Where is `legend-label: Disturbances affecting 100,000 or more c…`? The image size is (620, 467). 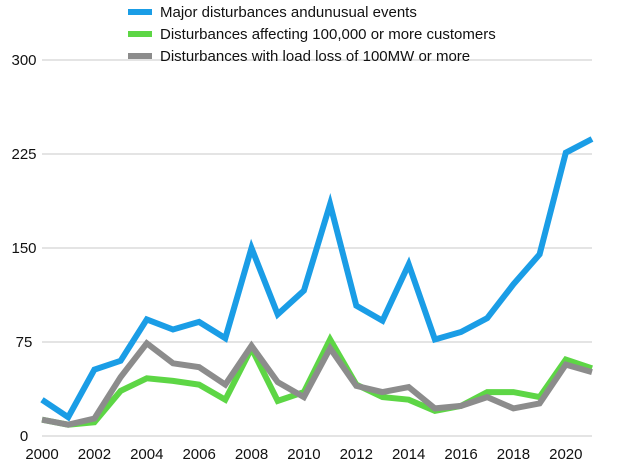
legend-label: Disturbances affecting 100,000 or more c… is located at coordinates (328, 34).